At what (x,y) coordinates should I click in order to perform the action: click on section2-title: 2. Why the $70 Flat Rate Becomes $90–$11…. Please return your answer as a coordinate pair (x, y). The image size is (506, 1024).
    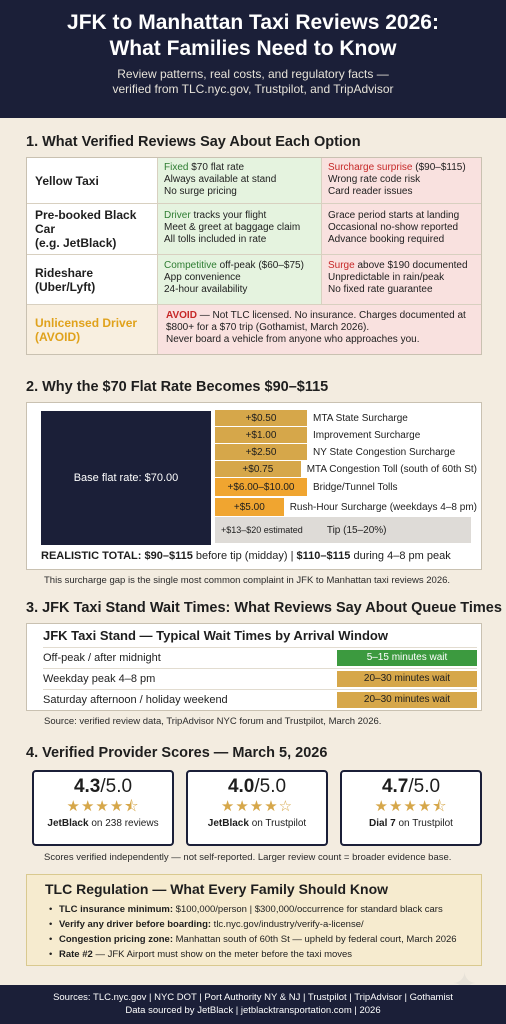
    Looking at the image, I should click on (177, 387).